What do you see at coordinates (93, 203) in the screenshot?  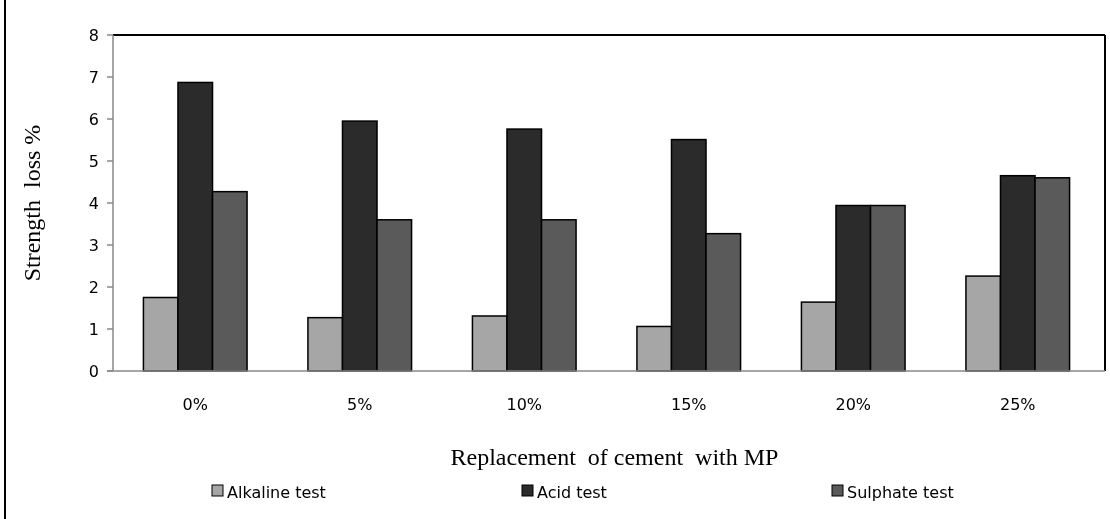 I see `y-tick-label: 4` at bounding box center [93, 203].